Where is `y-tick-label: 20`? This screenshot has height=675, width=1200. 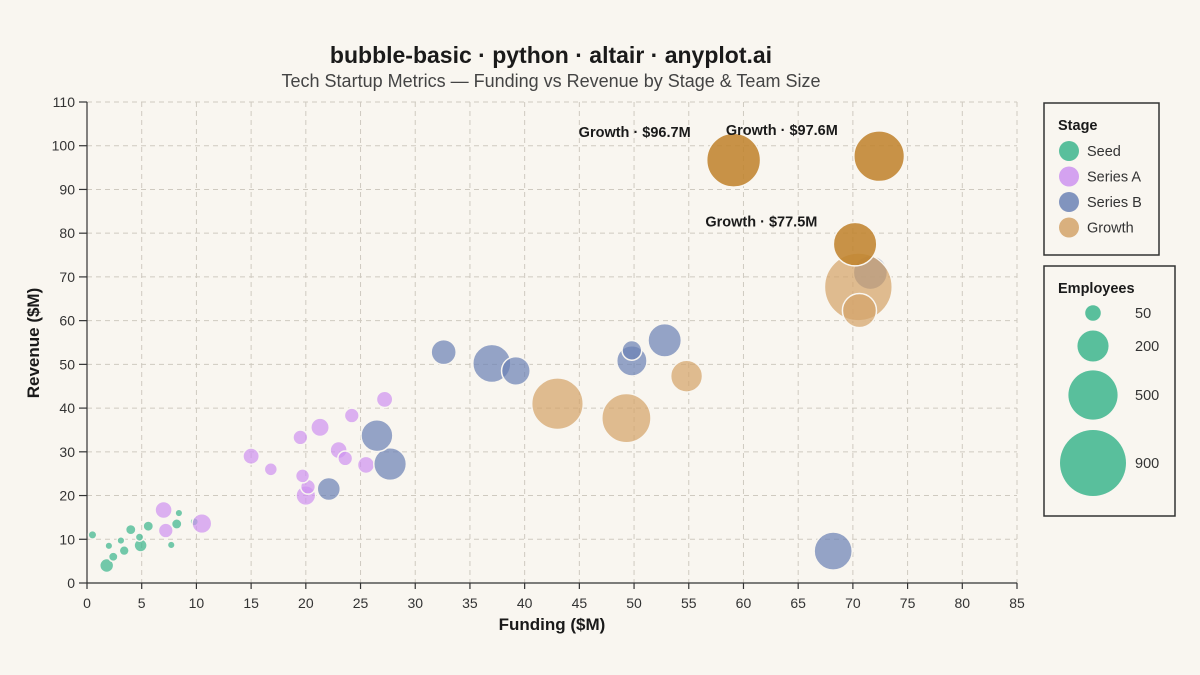
y-tick-label: 20 is located at coordinates (67, 496).